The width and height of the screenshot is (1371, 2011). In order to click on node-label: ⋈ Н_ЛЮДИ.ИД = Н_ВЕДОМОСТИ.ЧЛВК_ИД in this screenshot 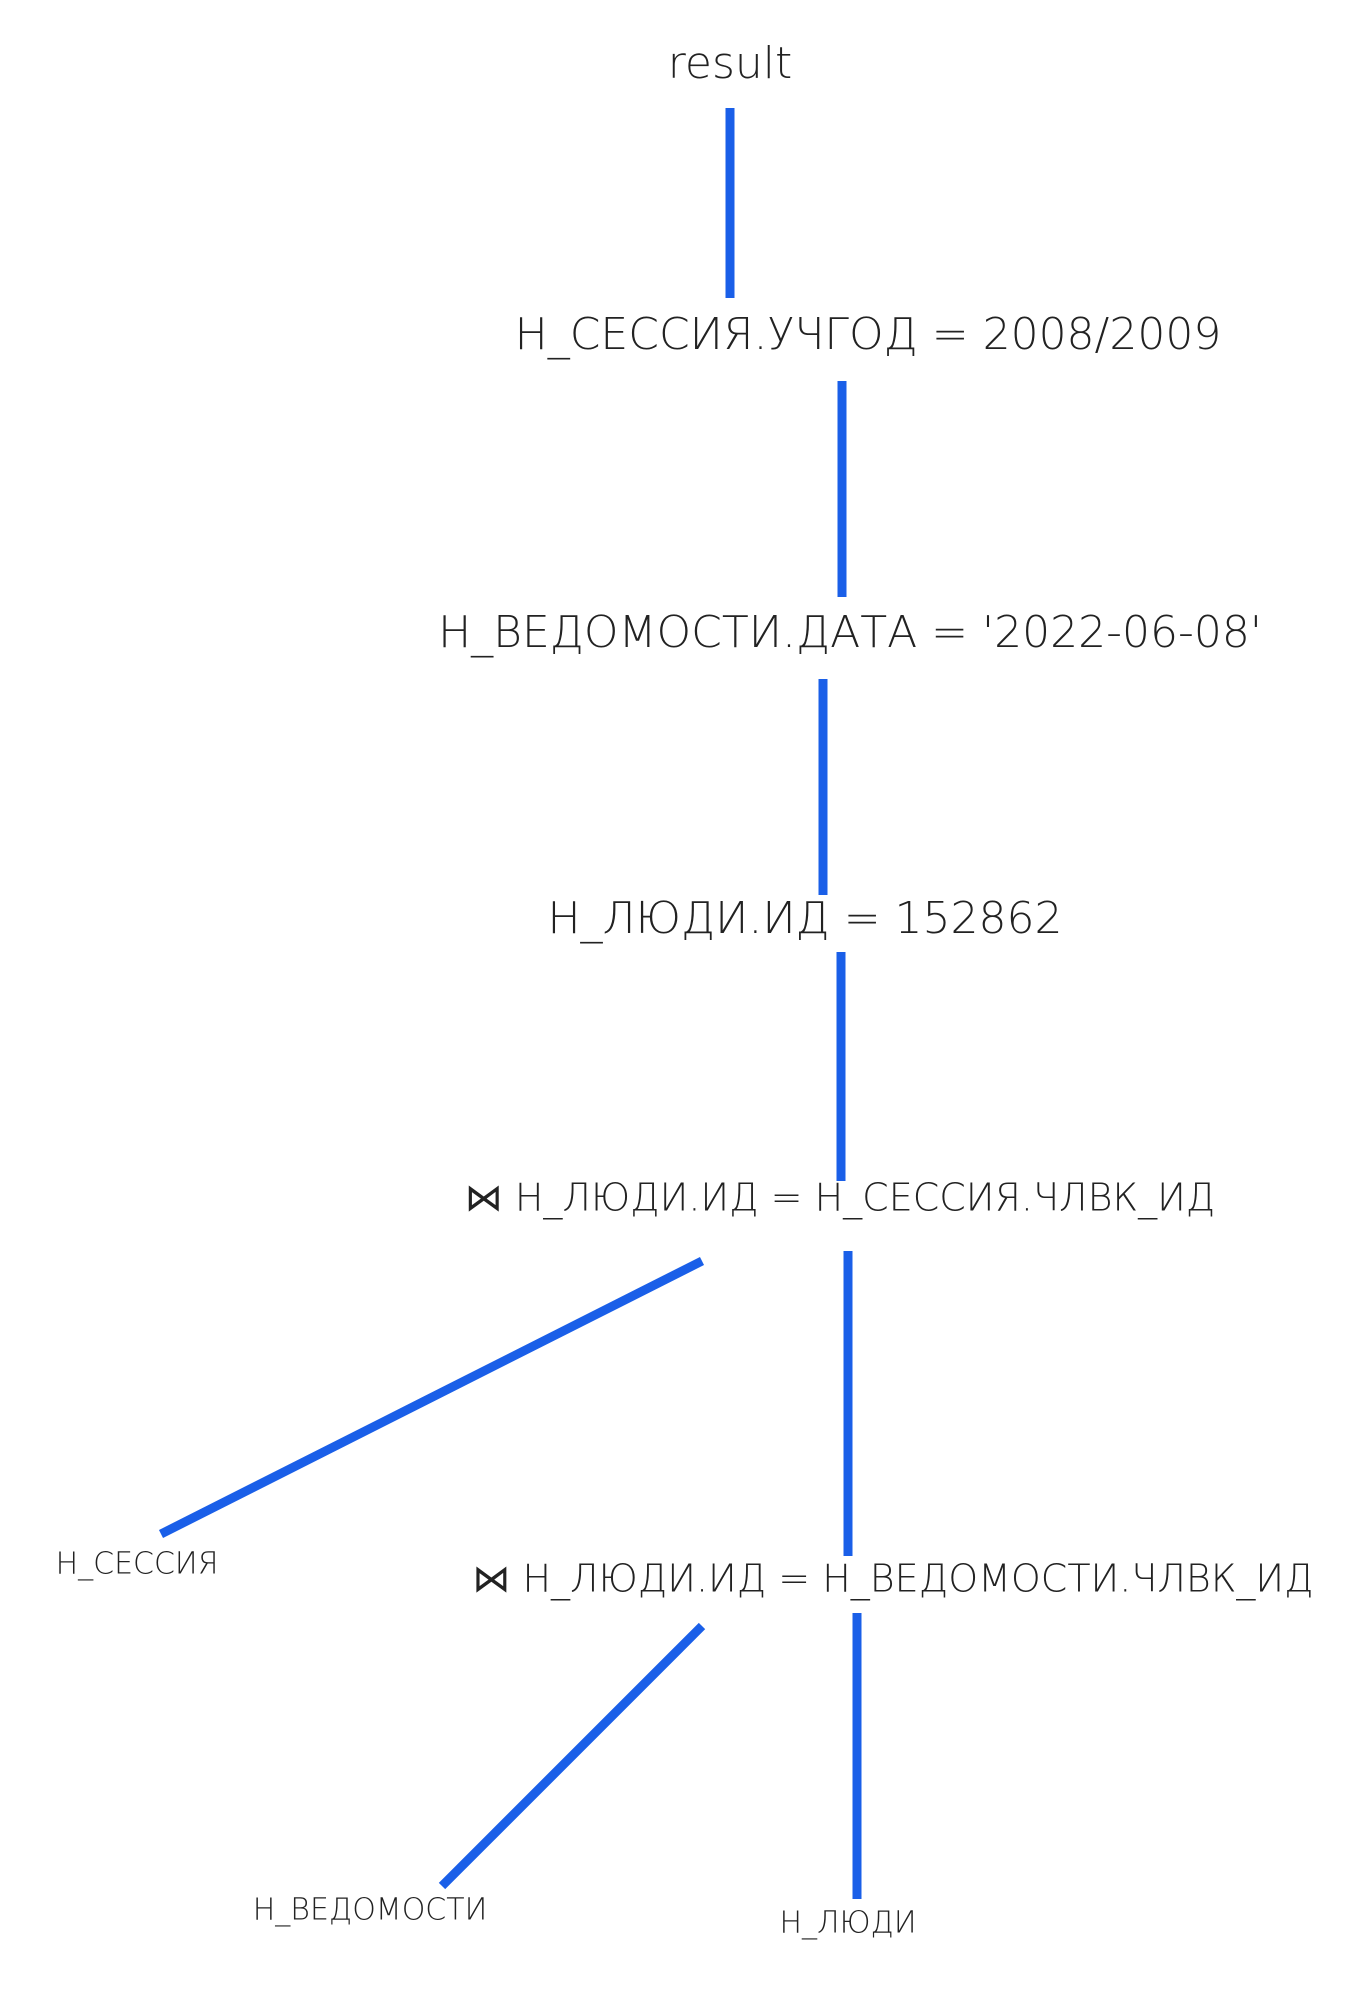, I will do `click(892, 1579)`.